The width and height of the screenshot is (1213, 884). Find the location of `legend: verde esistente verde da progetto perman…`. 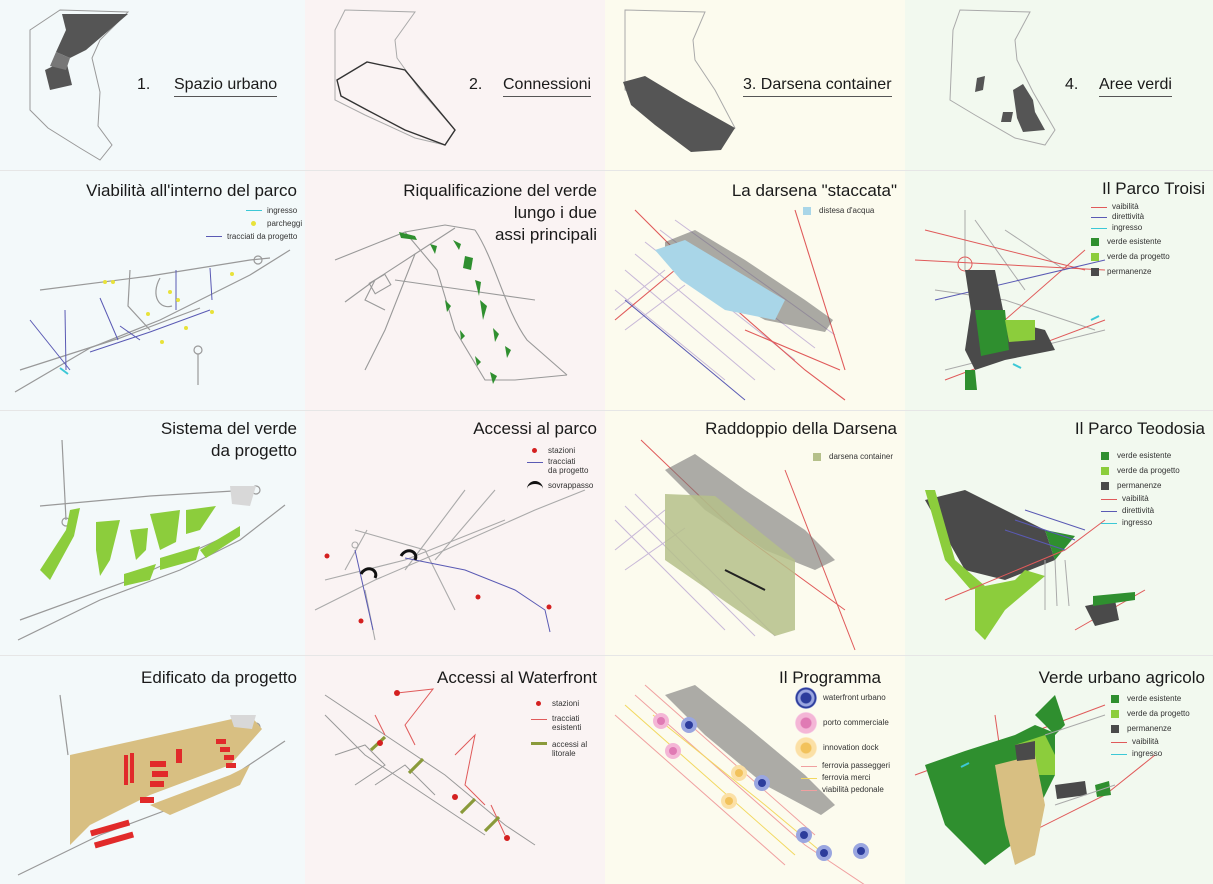

legend: verde esistente verde da progetto perman… is located at coordinates (1150, 725).